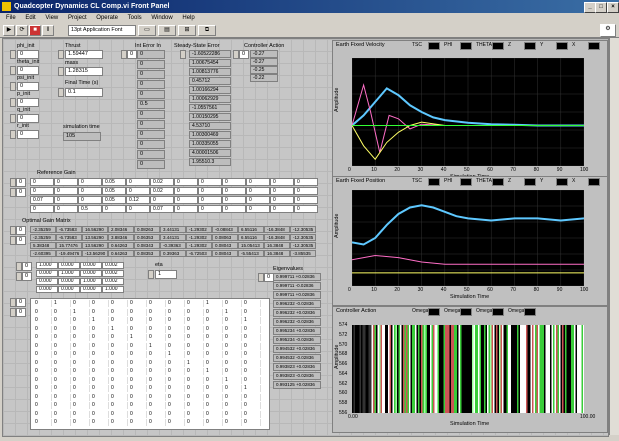 The height and width of the screenshot is (441, 619). I want to click on optimal-gain-col-index: 0, so click(21, 240).